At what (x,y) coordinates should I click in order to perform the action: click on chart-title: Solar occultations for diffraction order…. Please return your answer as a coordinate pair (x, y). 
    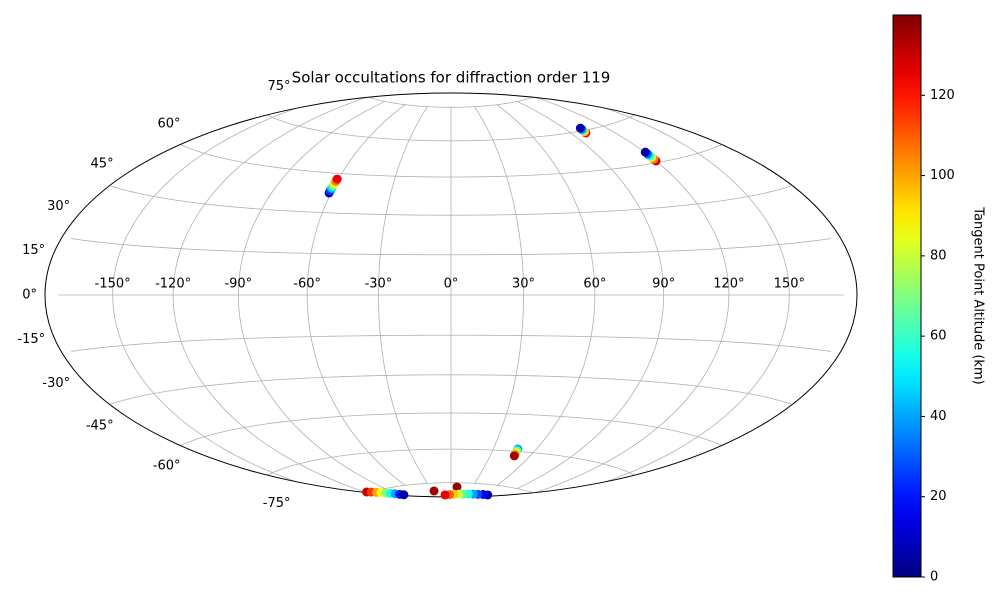
    Looking at the image, I should click on (451, 78).